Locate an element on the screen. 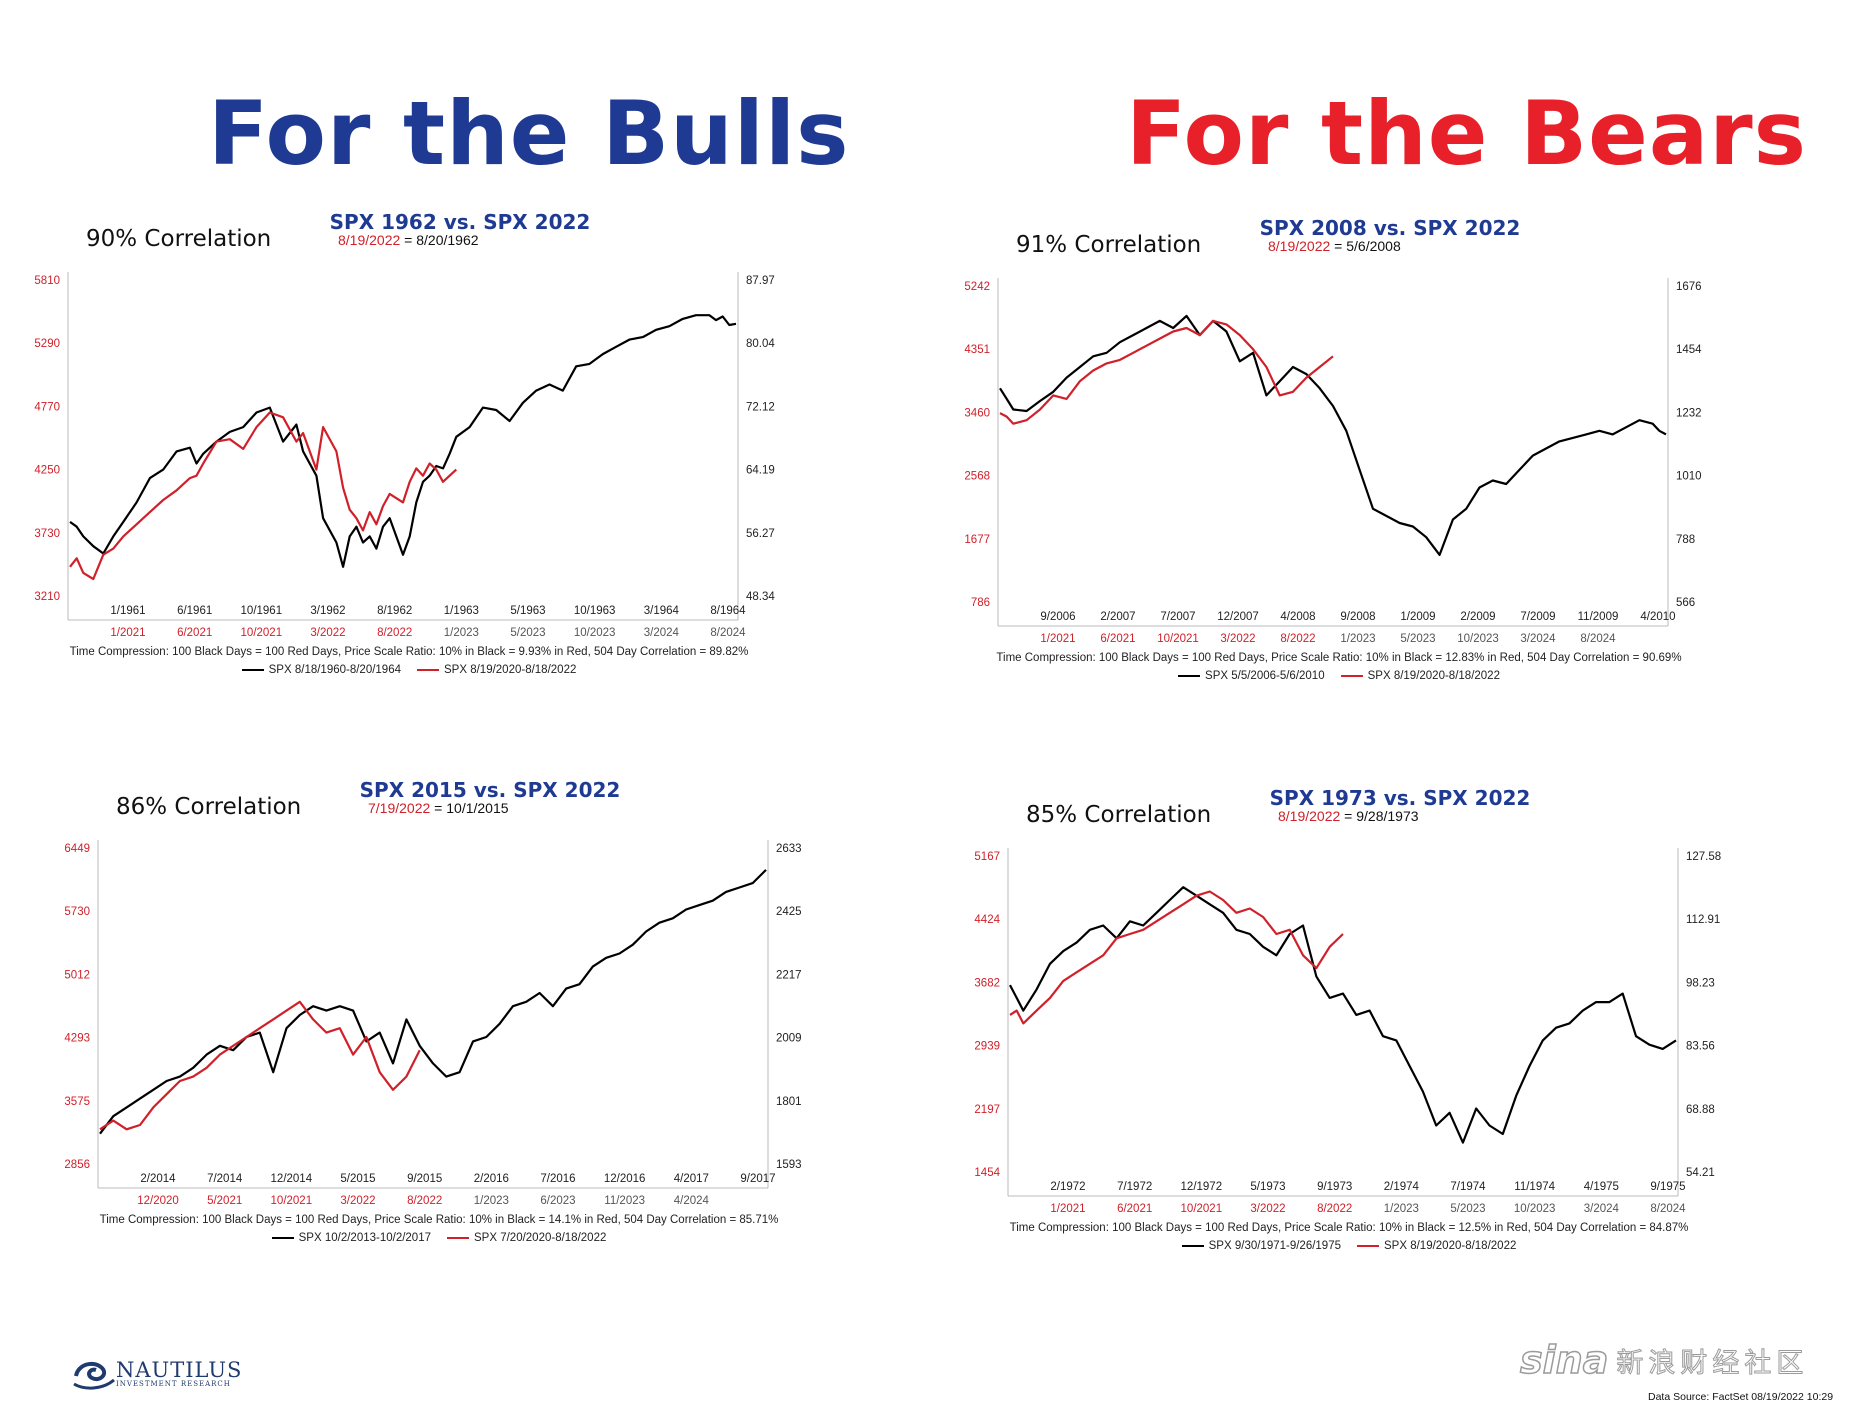  legend-item-black: SPX 5/5/2006-5/6/2010 is located at coordinates (1251, 676).